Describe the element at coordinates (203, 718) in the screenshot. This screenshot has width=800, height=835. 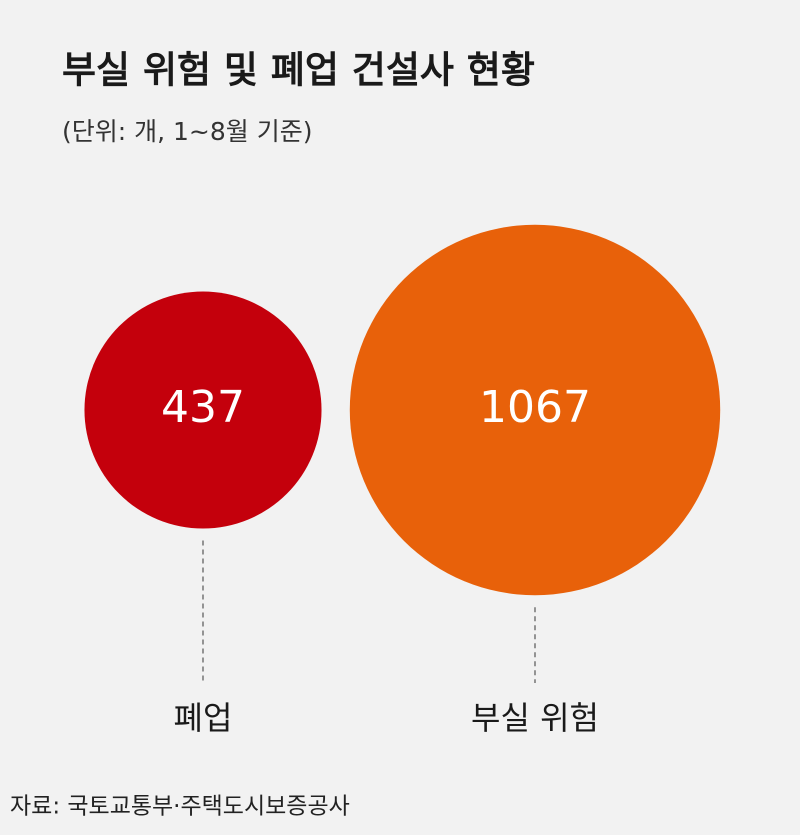
I see `category-label: 폐업` at that location.